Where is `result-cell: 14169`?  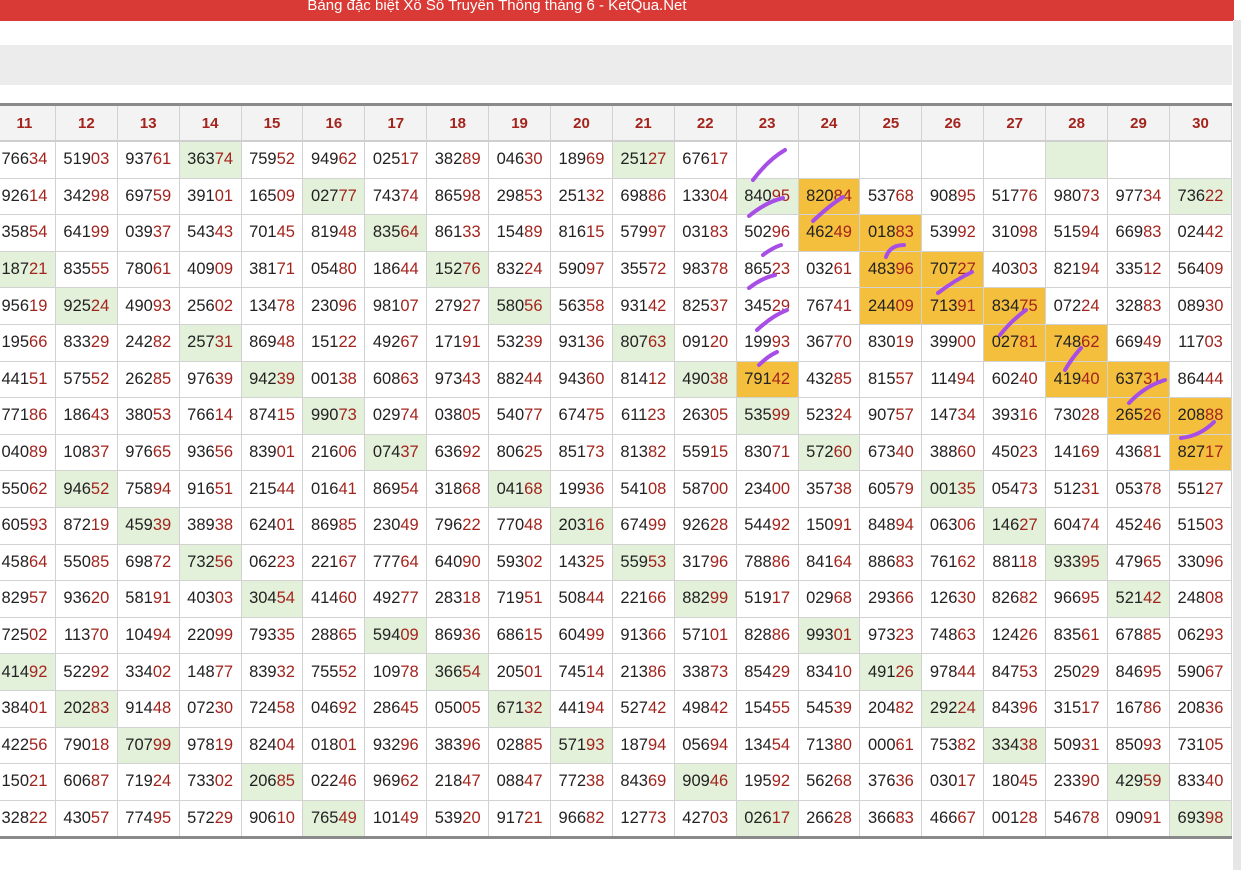 result-cell: 14169 is located at coordinates (1077, 452).